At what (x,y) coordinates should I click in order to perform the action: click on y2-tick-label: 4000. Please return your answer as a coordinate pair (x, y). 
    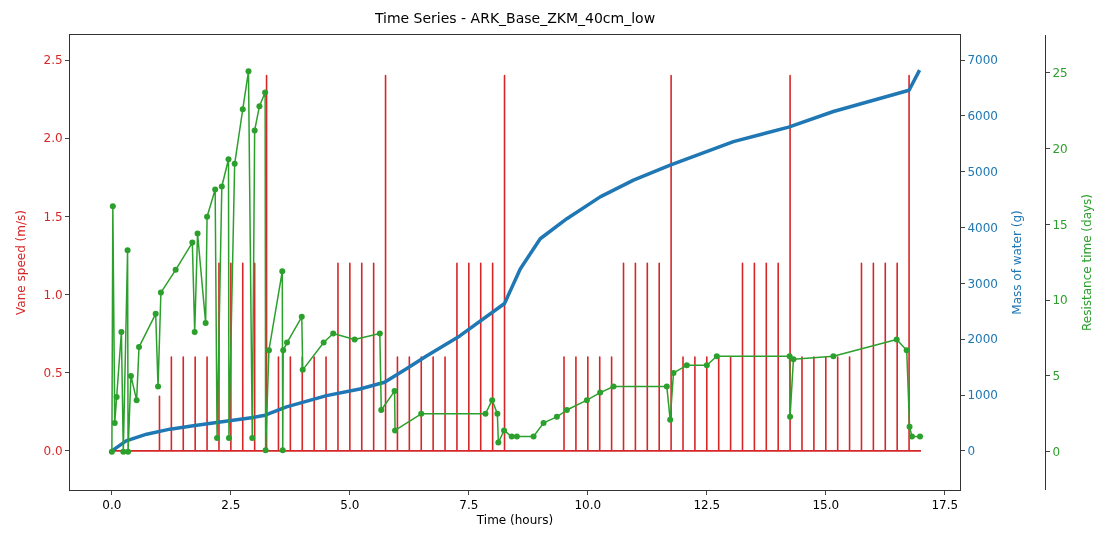
    Looking at the image, I should click on (982, 227).